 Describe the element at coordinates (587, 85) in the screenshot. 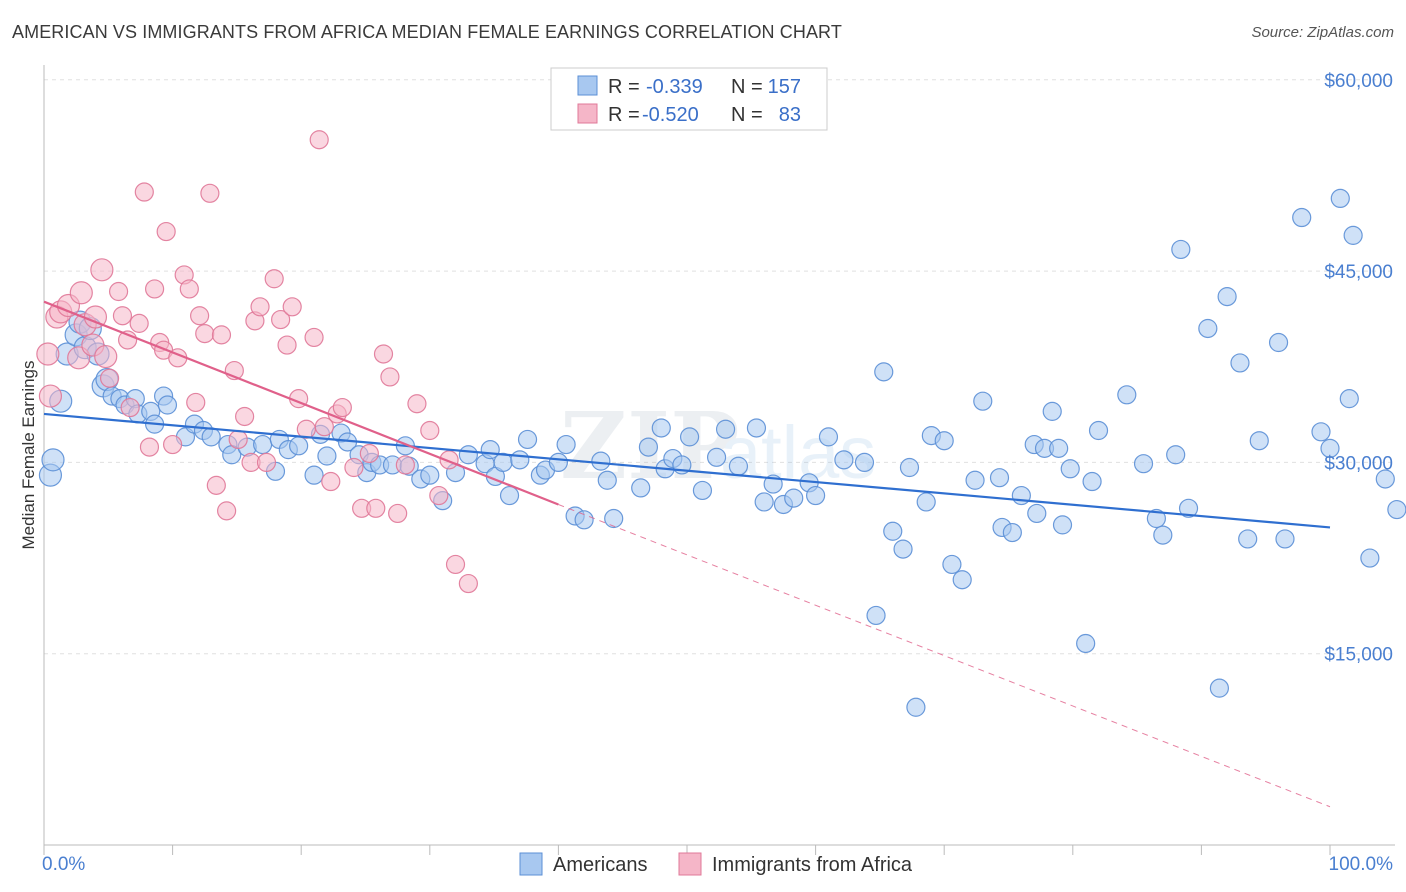

I see `legend-swatch-americans` at that location.